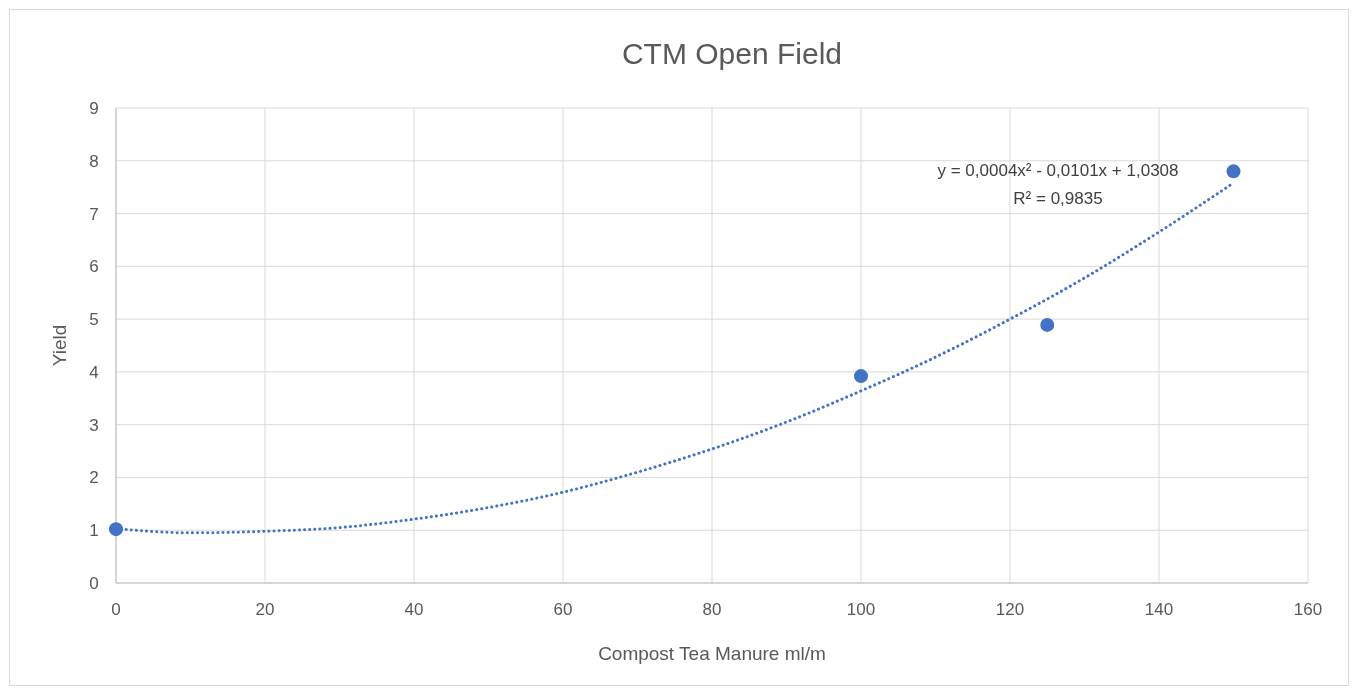 Image resolution: width=1358 pixels, height=695 pixels. Describe the element at coordinates (265, 609) in the screenshot. I see `x-tick-label: 20` at that location.